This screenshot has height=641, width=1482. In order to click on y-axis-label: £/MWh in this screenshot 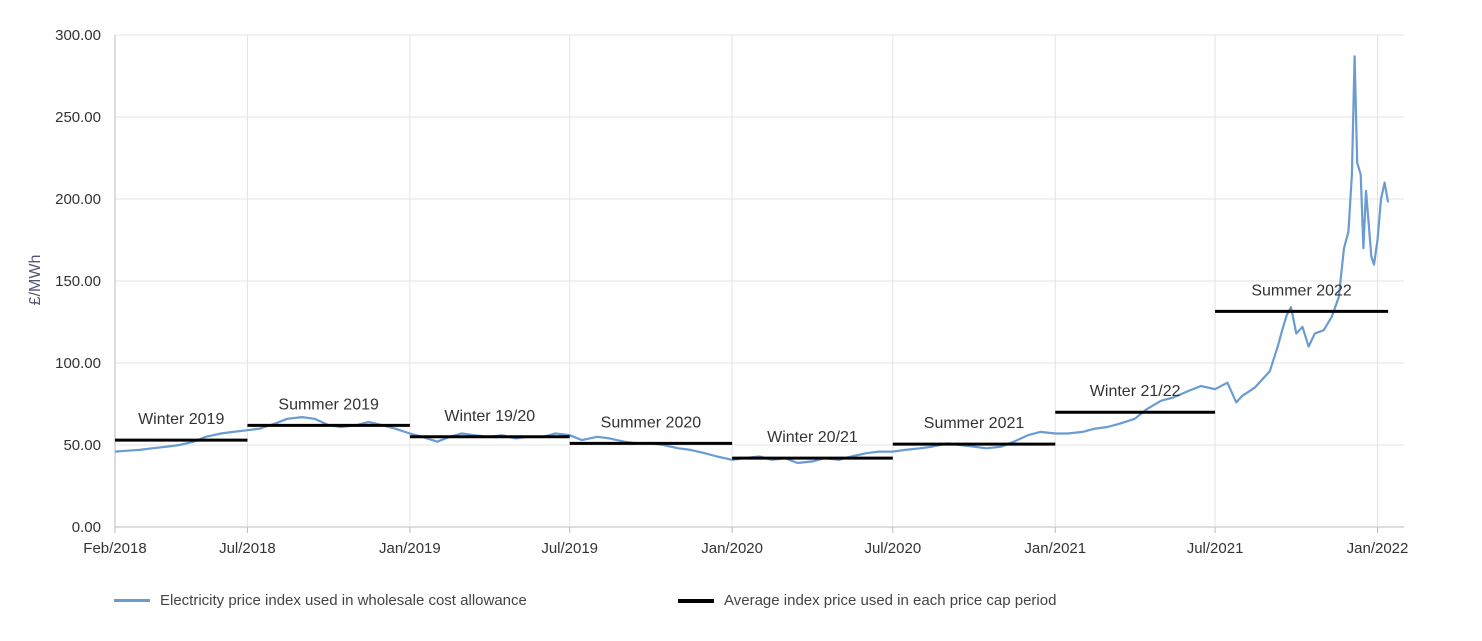, I will do `click(35, 280)`.